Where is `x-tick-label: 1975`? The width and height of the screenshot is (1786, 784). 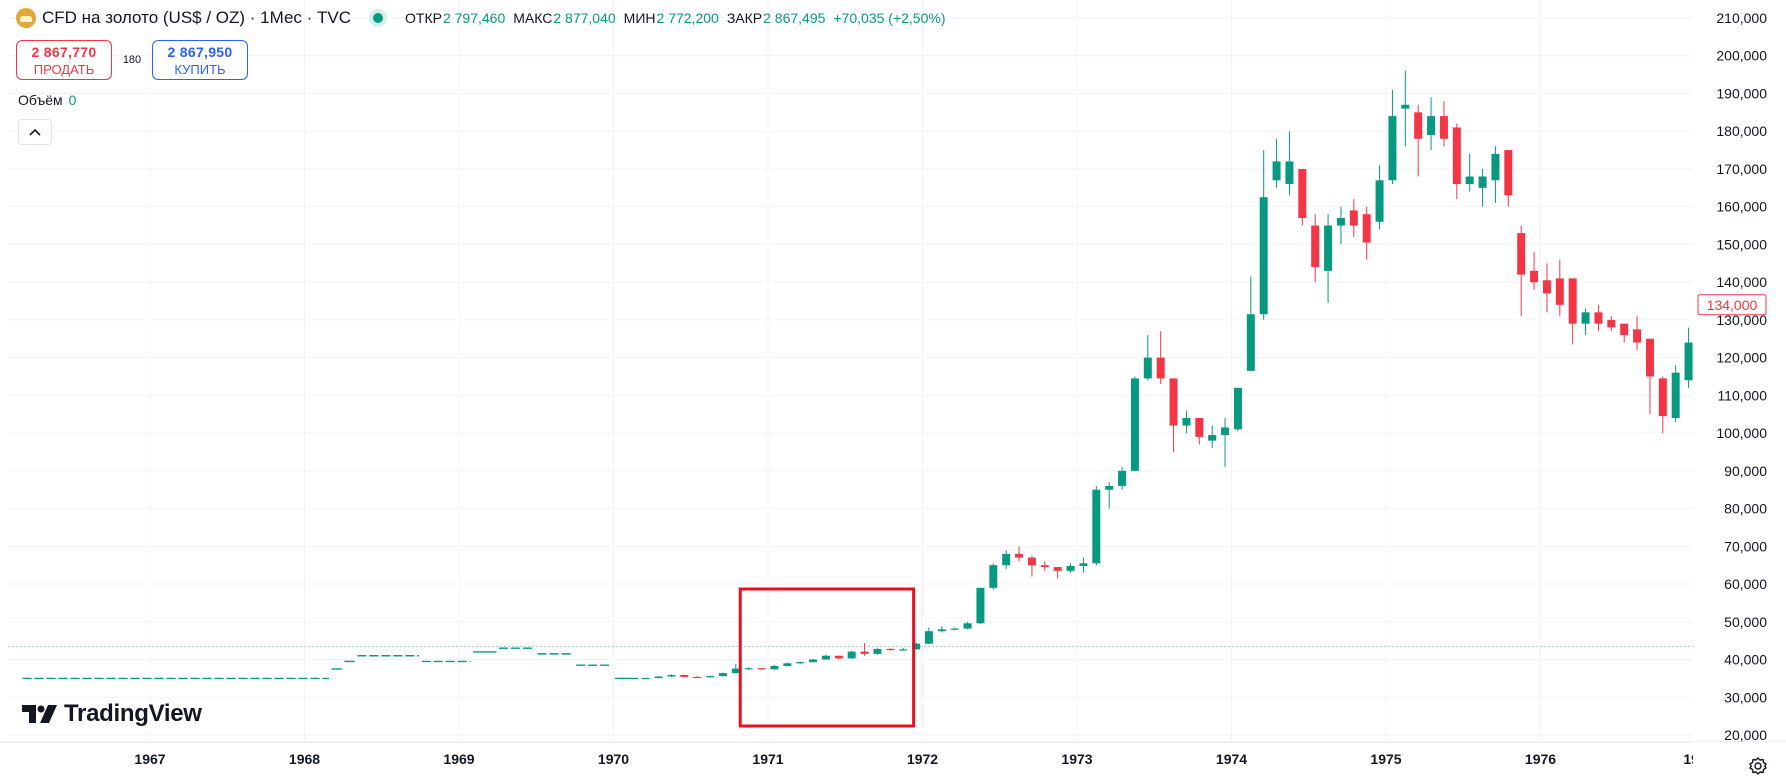 x-tick-label: 1975 is located at coordinates (1385, 759).